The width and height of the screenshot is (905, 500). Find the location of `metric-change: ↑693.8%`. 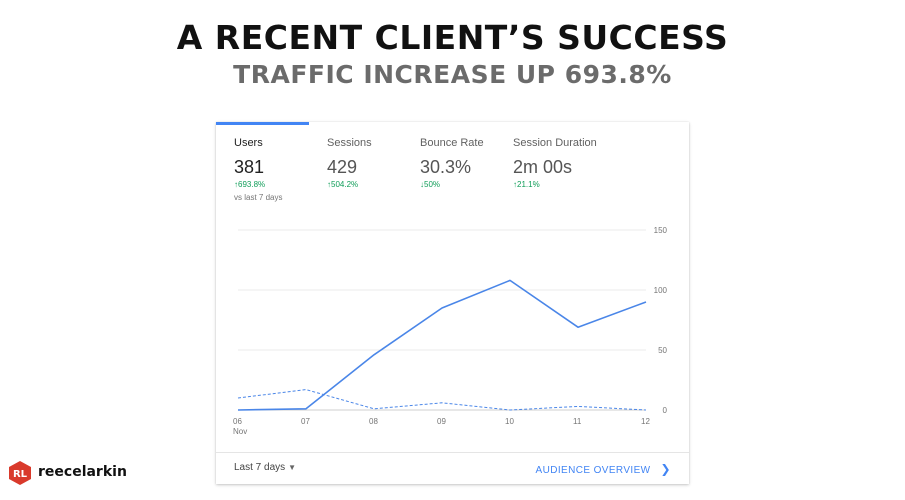

metric-change: ↑693.8% is located at coordinates (250, 184).